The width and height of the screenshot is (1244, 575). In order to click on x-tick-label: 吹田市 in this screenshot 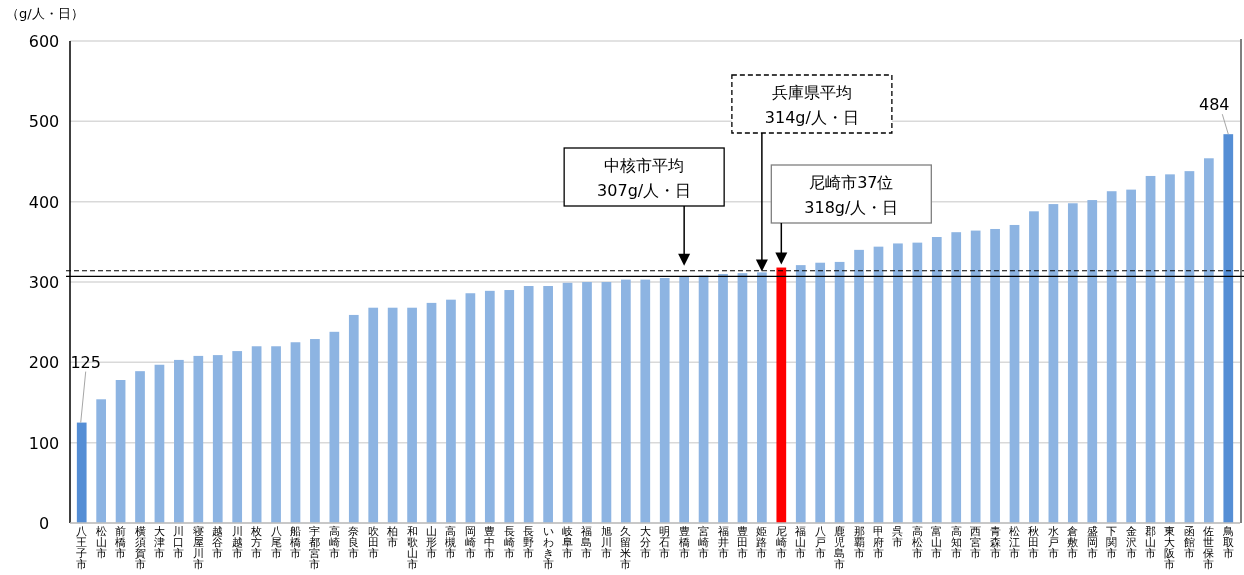, I will do `click(373, 542)`.